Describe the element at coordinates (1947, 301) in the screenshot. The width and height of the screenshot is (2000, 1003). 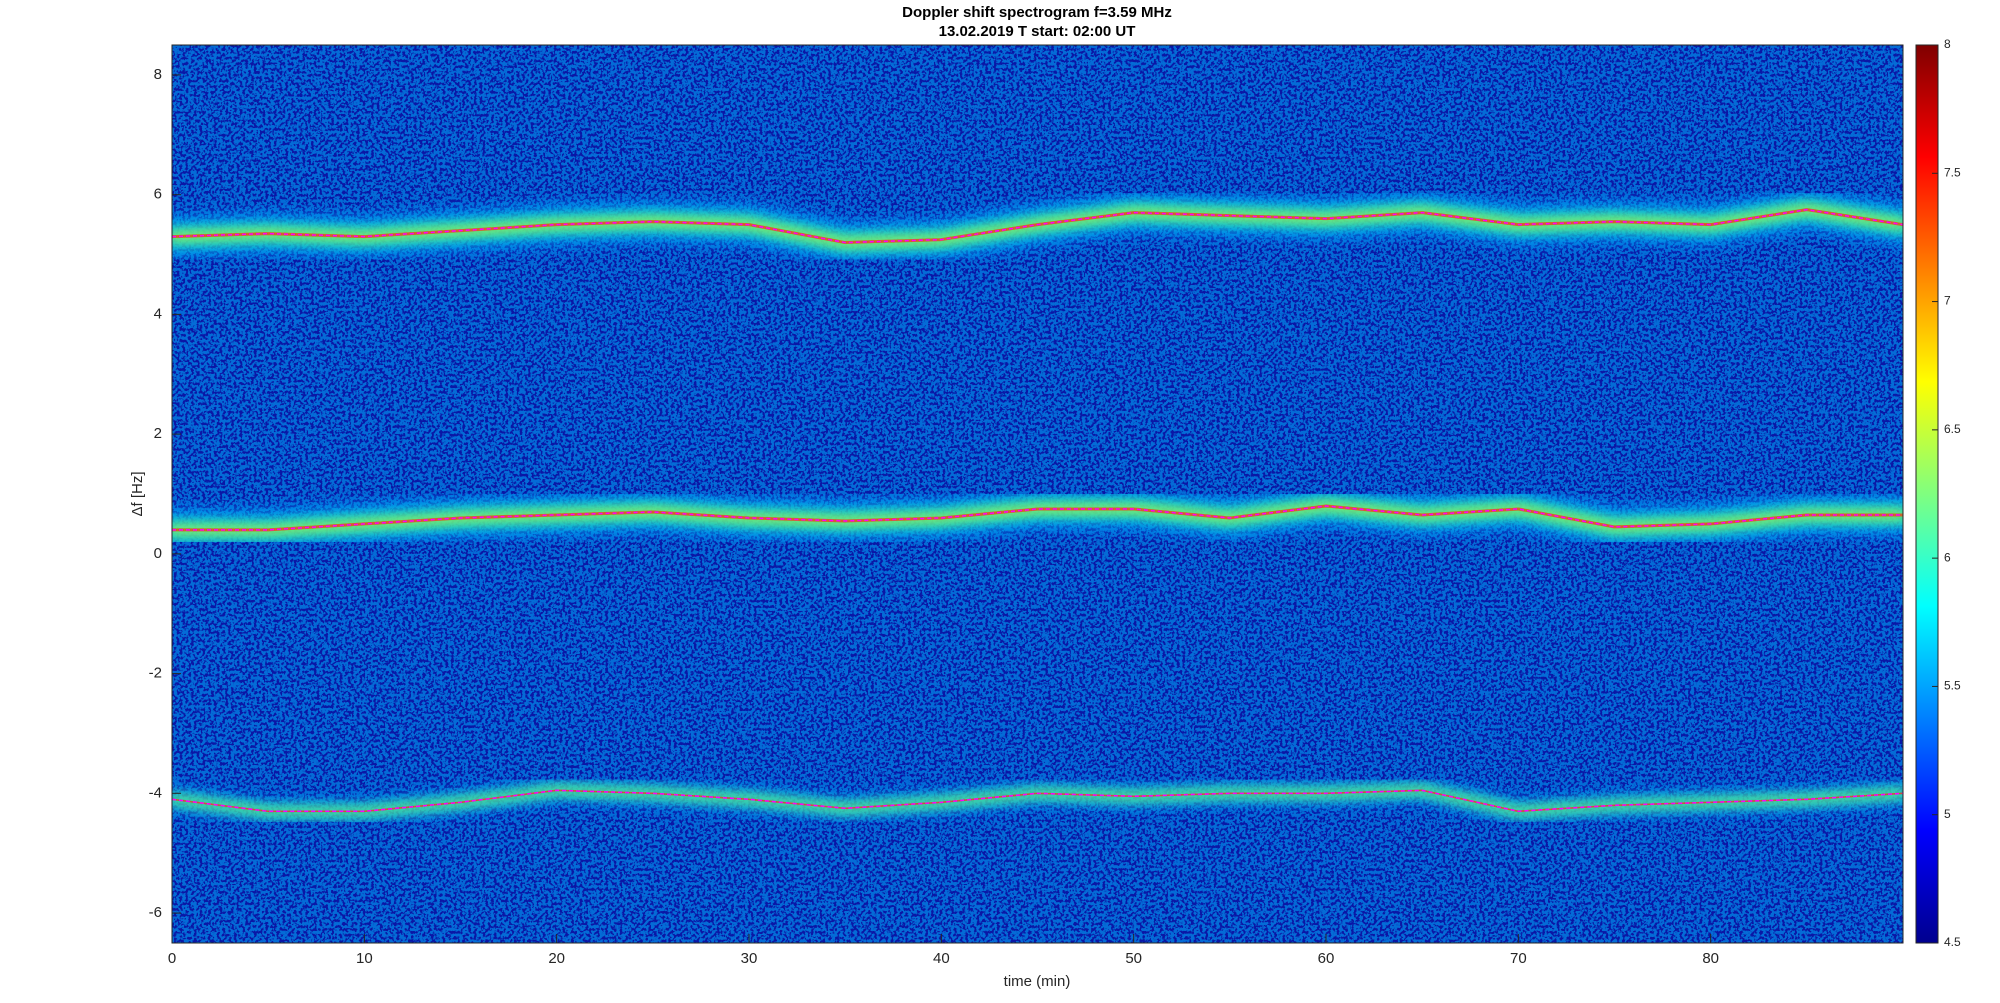
I see `colorbar-tick-label: 7` at that location.